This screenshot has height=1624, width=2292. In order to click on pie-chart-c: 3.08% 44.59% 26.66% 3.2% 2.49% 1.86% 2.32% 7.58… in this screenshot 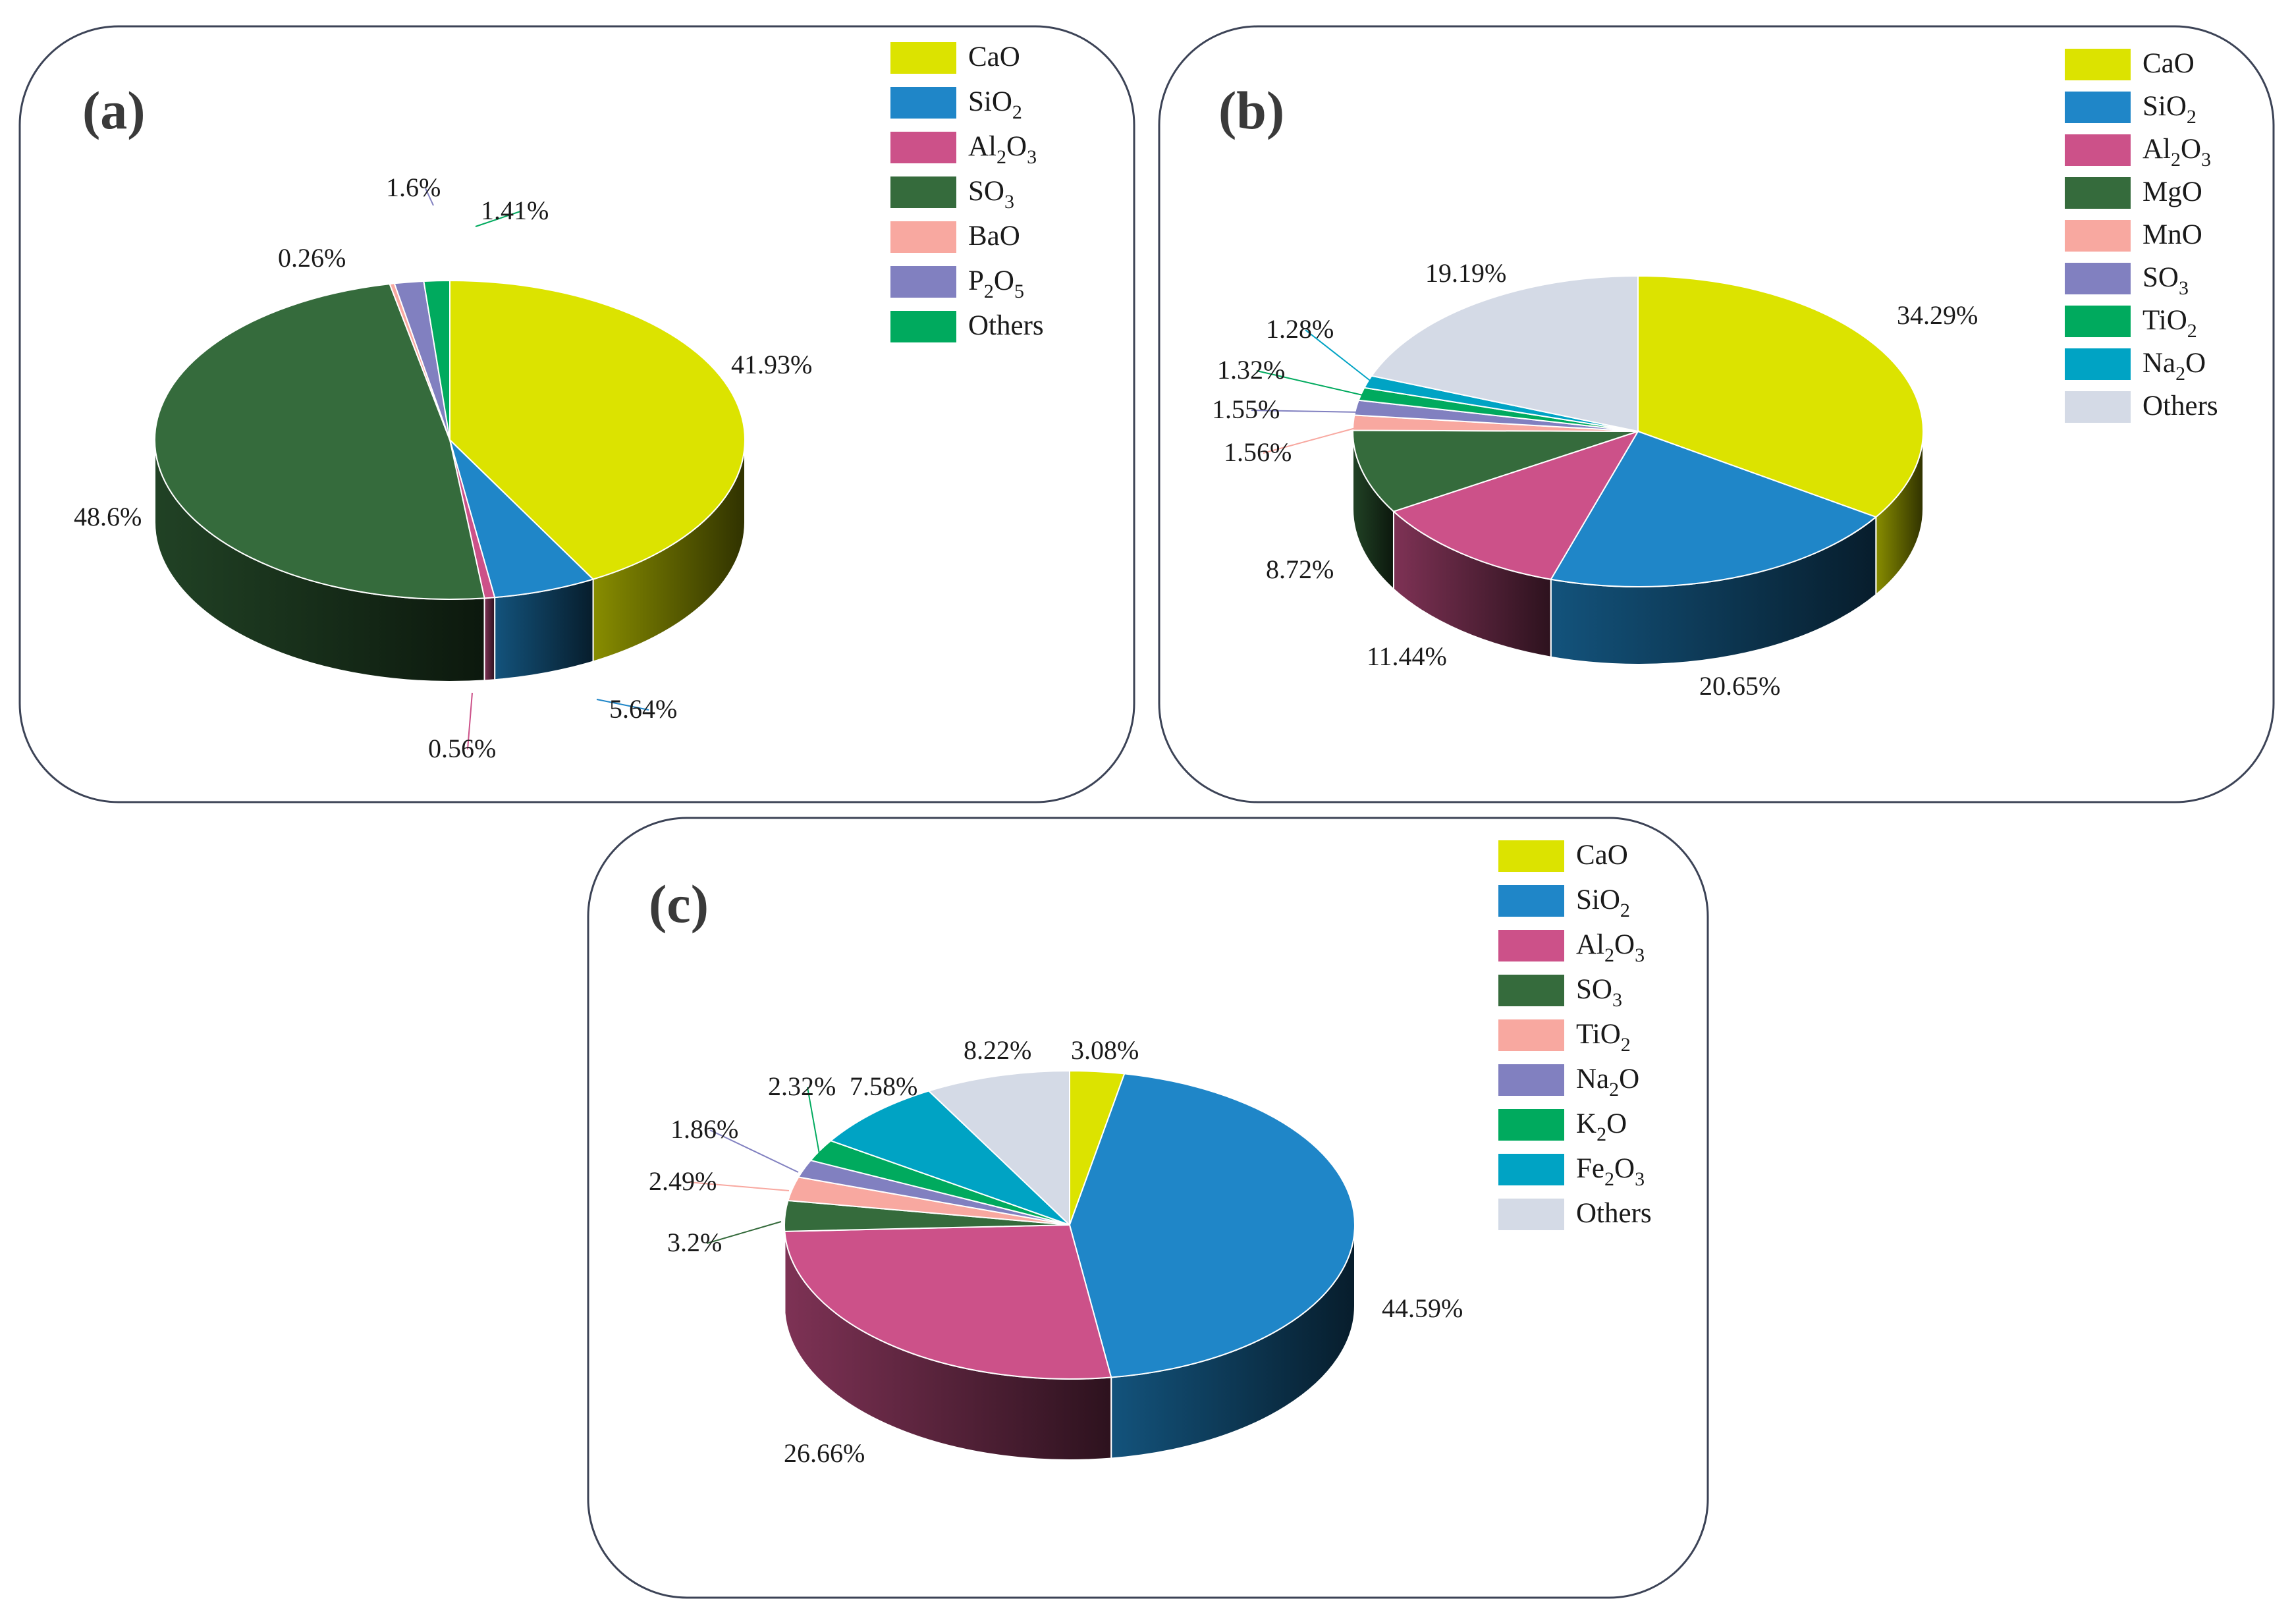, I will do `click(1056, 1251)`.